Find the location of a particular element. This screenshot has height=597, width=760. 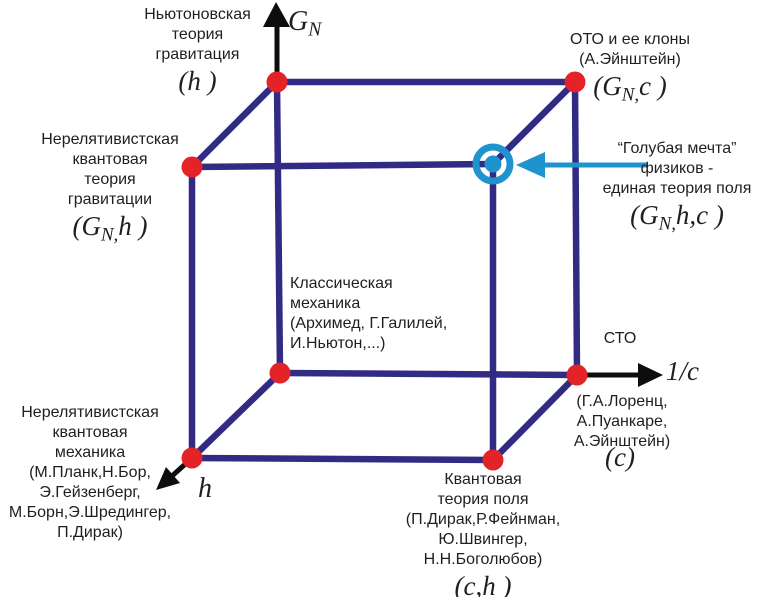

sto-formula: (c) is located at coordinates (620, 457).